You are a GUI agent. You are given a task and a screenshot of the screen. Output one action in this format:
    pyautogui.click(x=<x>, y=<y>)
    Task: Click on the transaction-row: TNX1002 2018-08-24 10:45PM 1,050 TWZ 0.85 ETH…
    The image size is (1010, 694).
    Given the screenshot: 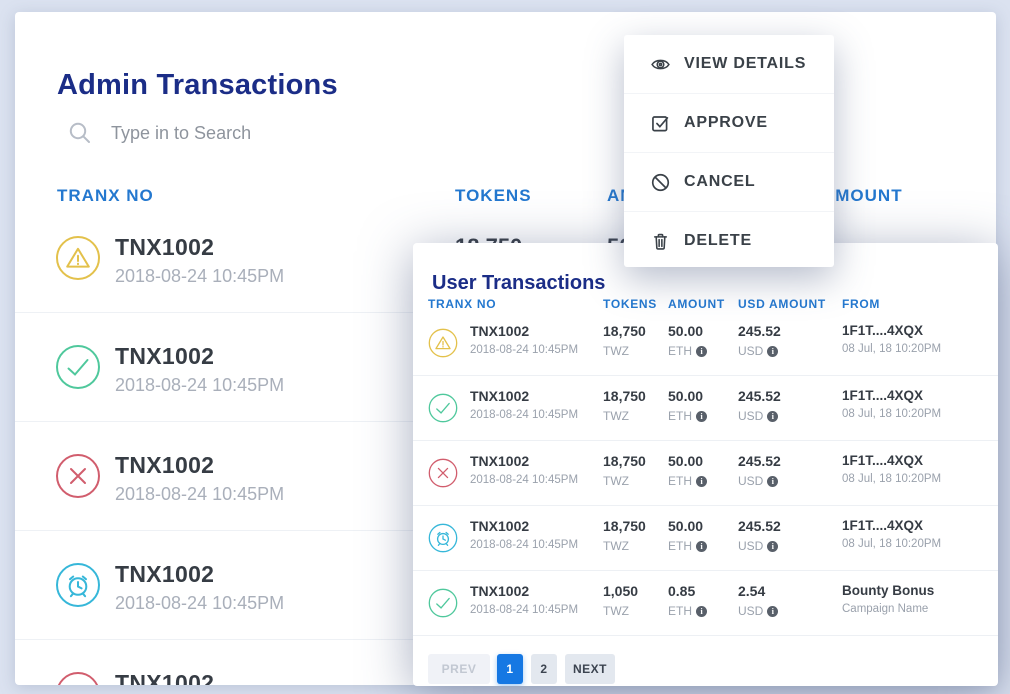 What is the action you would take?
    pyautogui.click(x=705, y=603)
    